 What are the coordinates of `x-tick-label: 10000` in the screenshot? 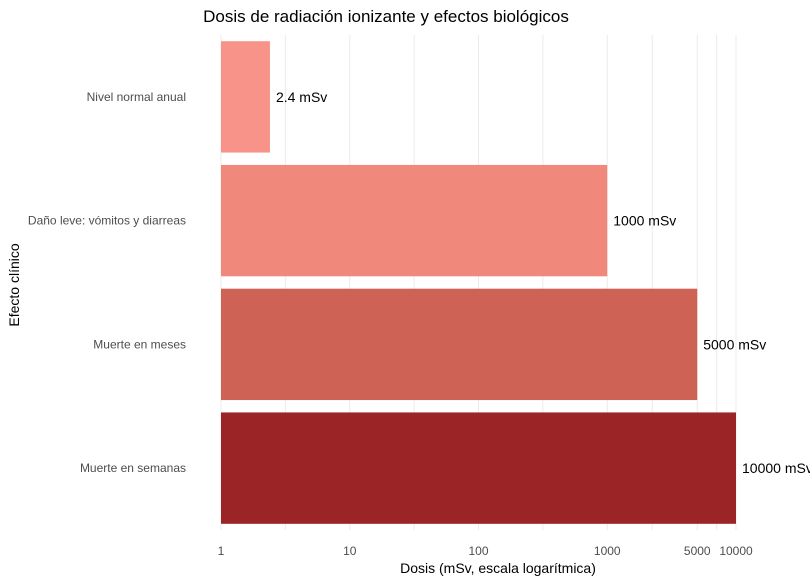 It's located at (736, 551).